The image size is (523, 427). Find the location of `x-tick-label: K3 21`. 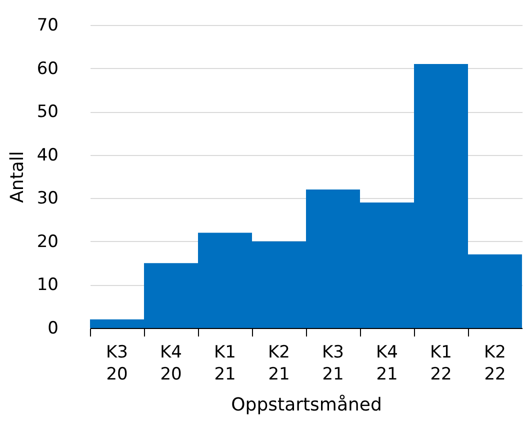

x-tick-label: K3 21 is located at coordinates (333, 363).